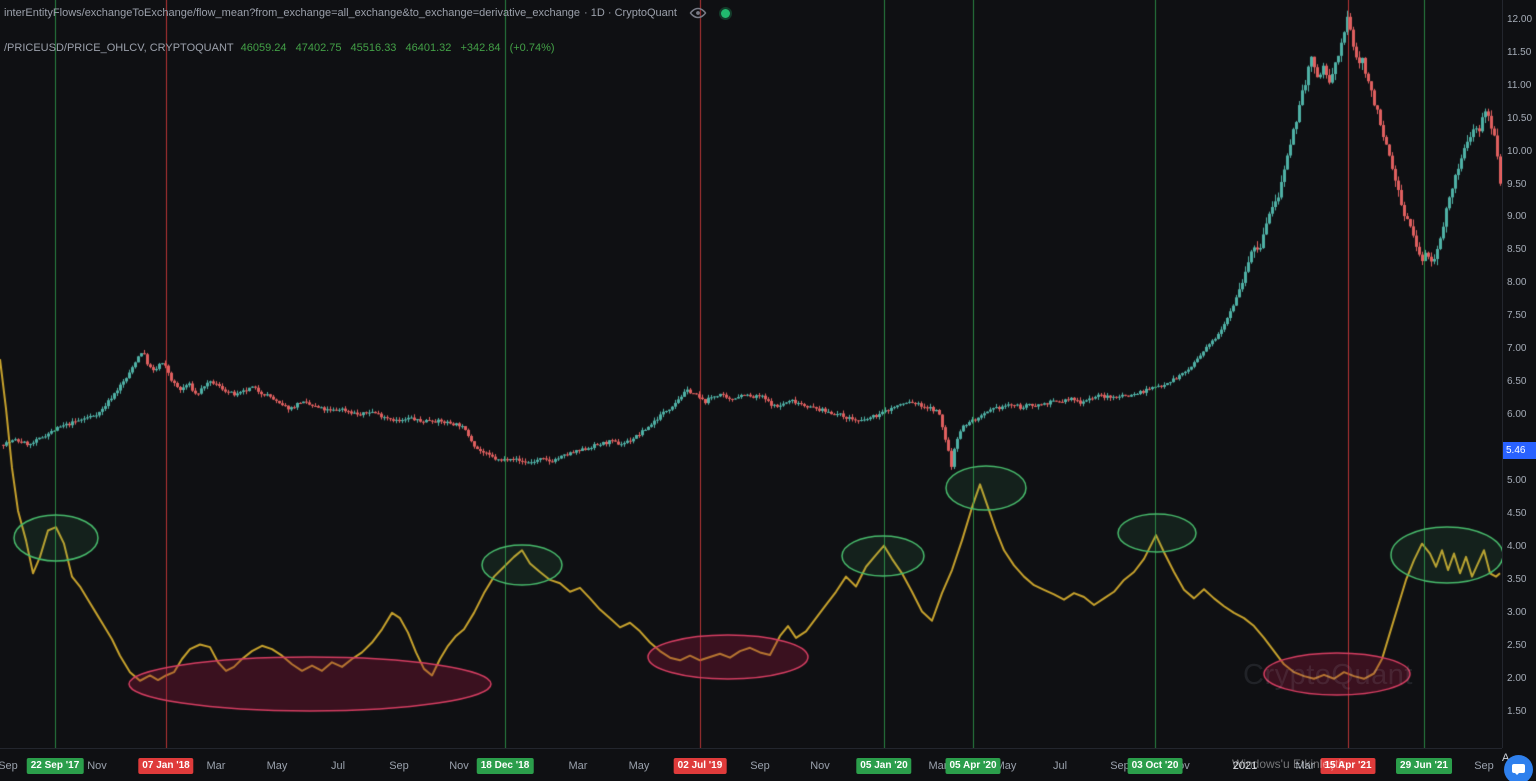 The height and width of the screenshot is (781, 1536). Describe the element at coordinates (1517, 711) in the screenshot. I see `price-axis-label: 1.50` at that location.